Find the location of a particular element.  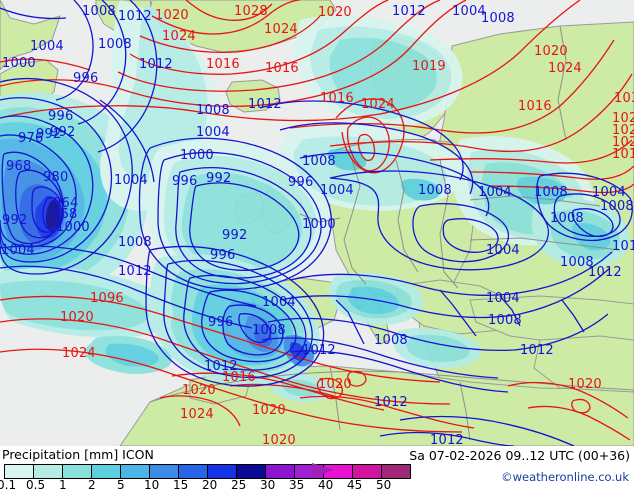

isobar-label-1024-8: 1024 is located at coordinates (179, 36).